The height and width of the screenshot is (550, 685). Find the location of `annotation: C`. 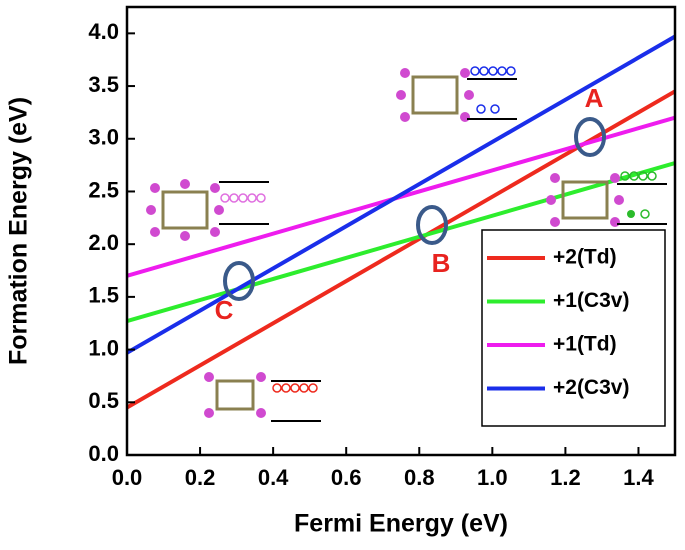

annotation: C is located at coordinates (224, 310).